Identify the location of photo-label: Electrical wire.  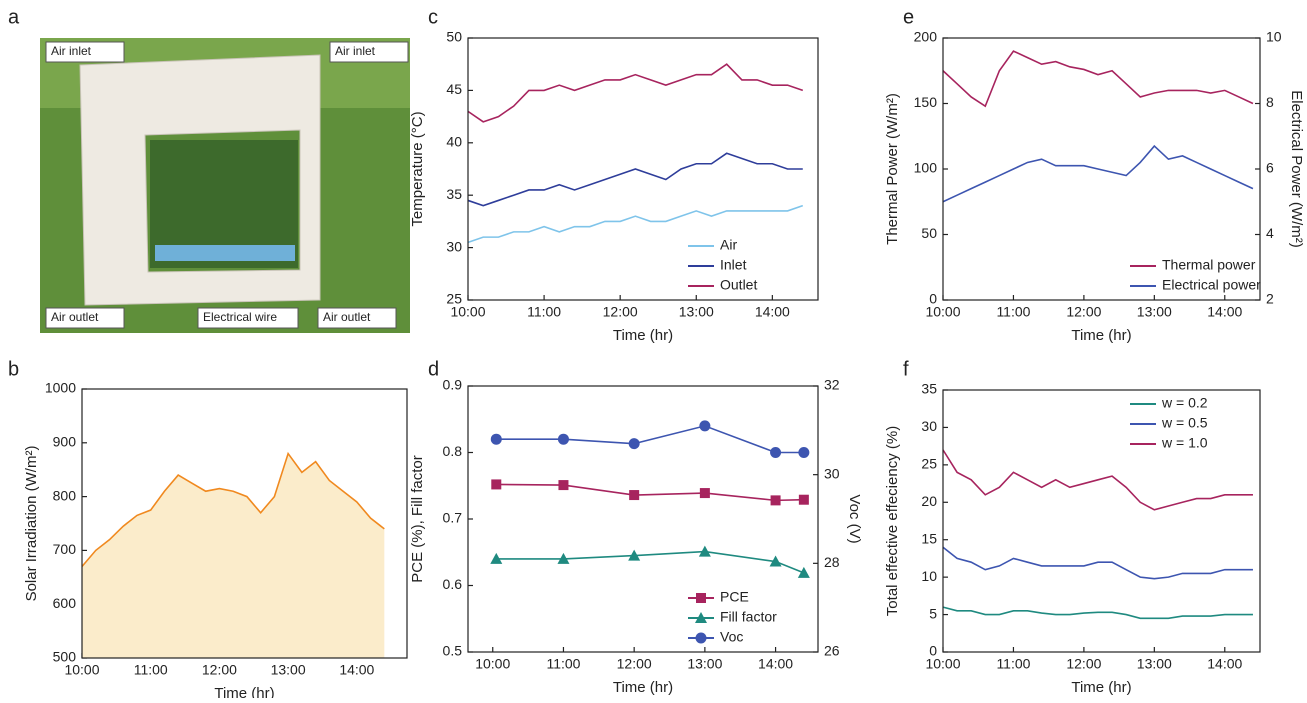
(240, 317).